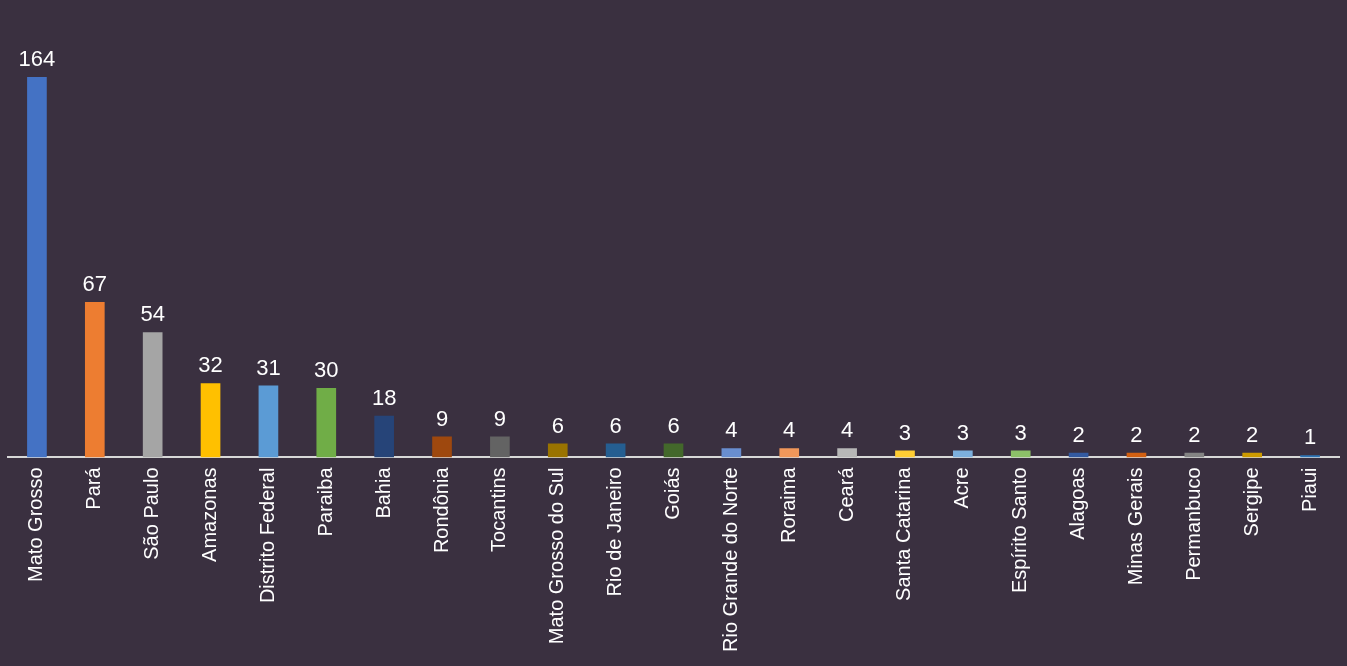 The width and height of the screenshot is (1347, 666). I want to click on x-tick-label: Rio de Janeiro, so click(614, 532).